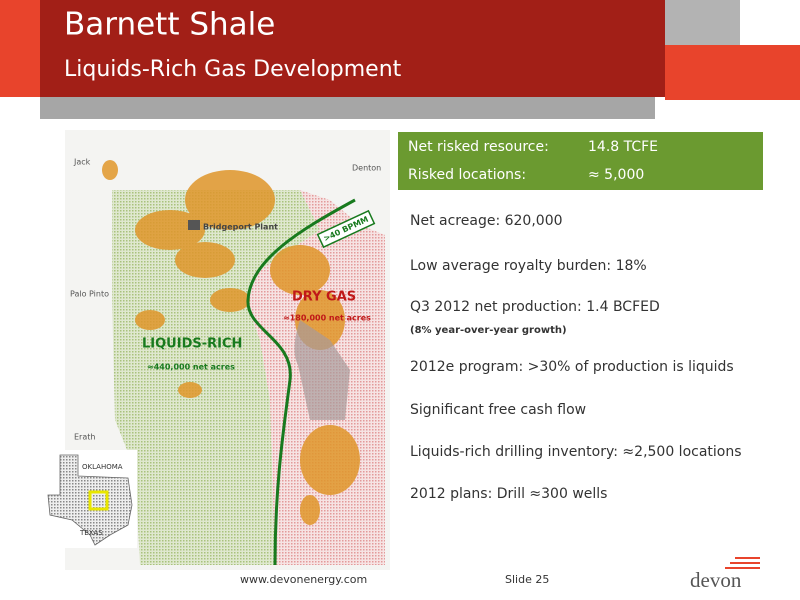 This screenshot has width=800, height=600. I want to click on county-label: Denton, so click(366, 168).